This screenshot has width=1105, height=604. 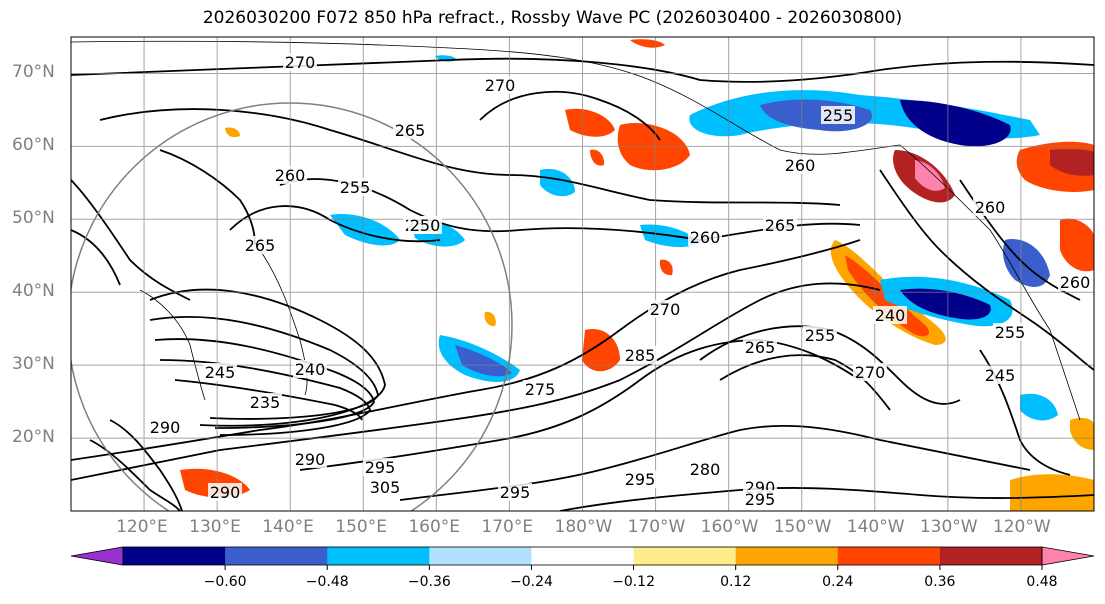 I want to click on contour-label: 250, so click(x=425, y=225).